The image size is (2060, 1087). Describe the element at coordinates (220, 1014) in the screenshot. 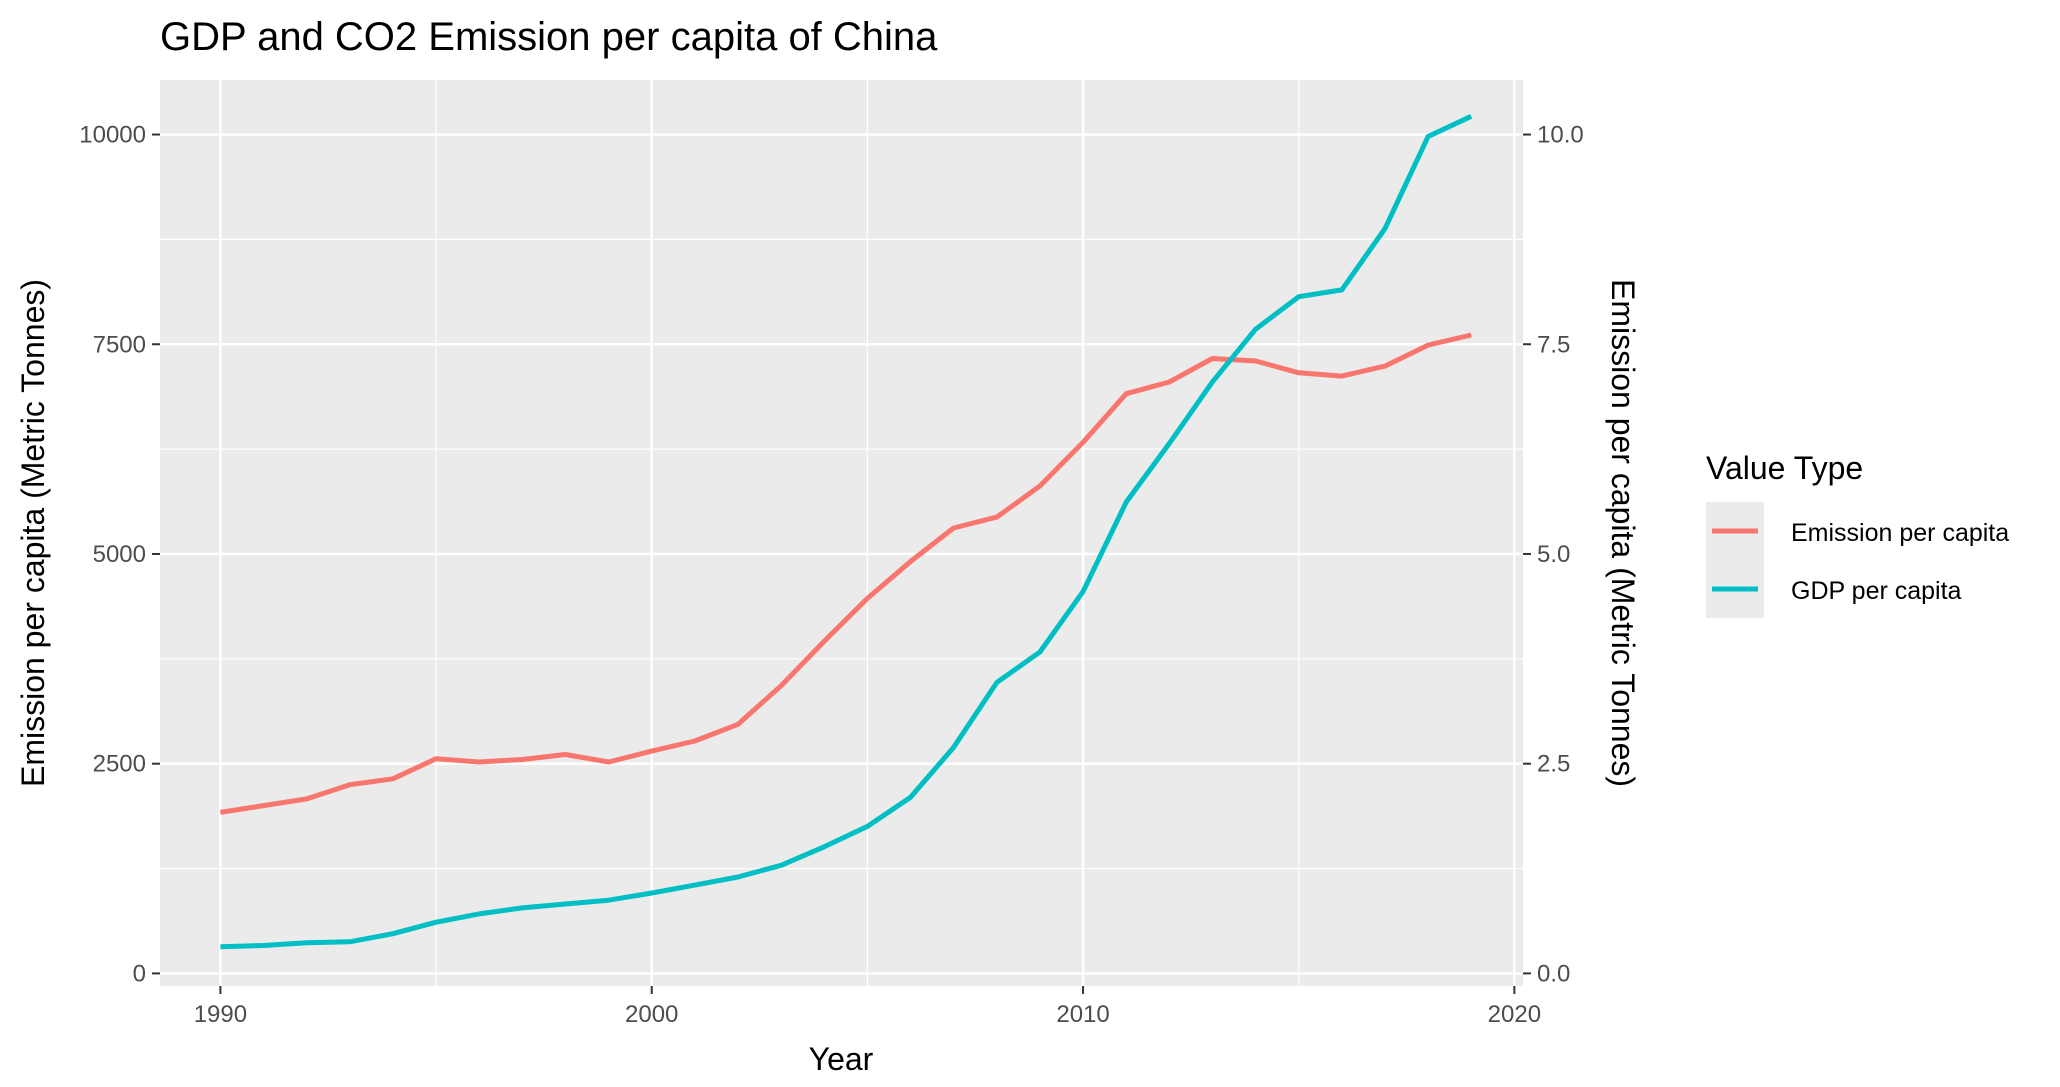

I see `x-tick-label: 1990` at that location.